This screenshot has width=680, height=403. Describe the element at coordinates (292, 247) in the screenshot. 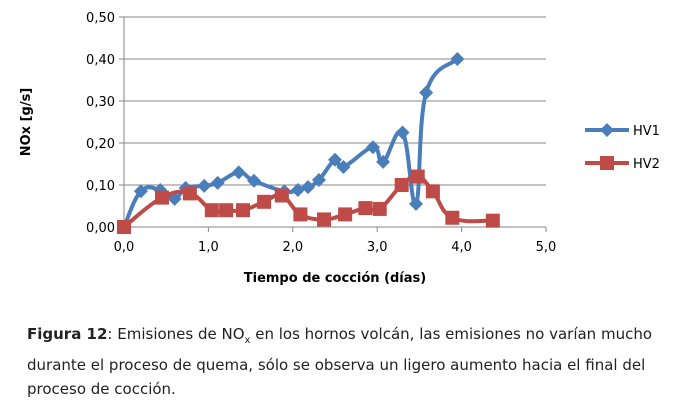

I see `x-tick-label: 2,0` at that location.